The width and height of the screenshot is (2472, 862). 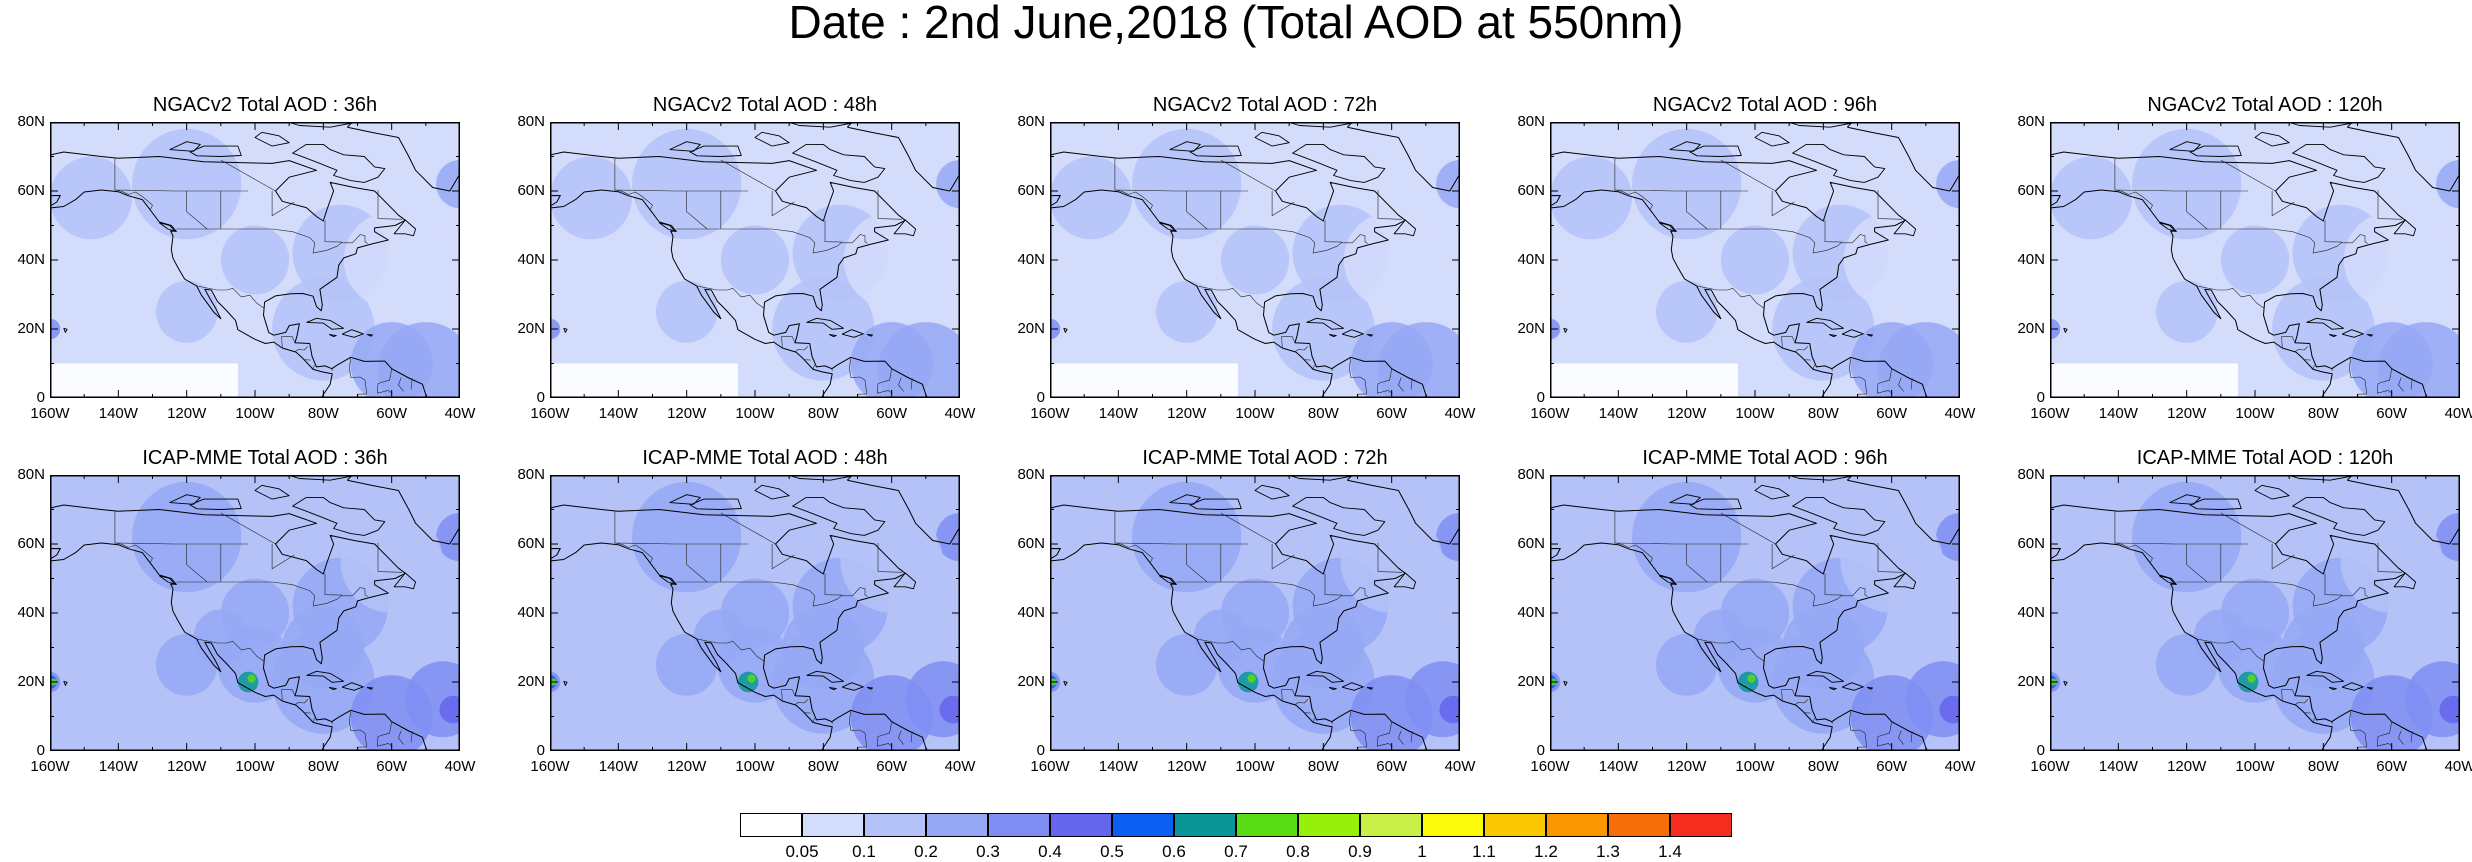 I want to click on lon-label: 100W, so click(x=755, y=413).